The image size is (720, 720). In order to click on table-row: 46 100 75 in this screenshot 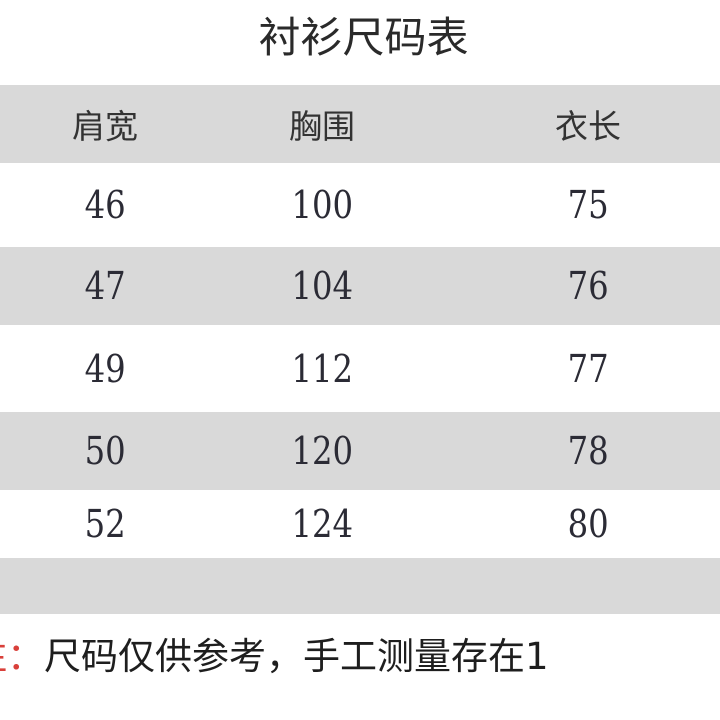, I will do `click(360, 205)`.